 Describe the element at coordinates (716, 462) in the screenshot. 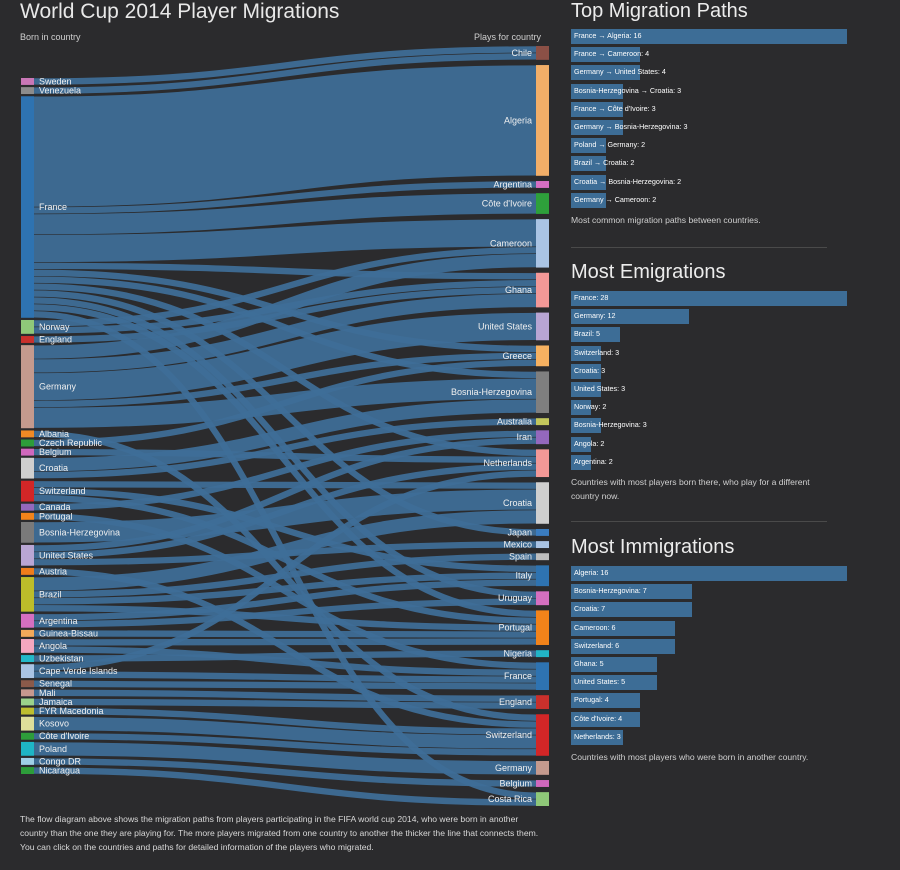

I see `bar-row: Argentina: 2` at that location.